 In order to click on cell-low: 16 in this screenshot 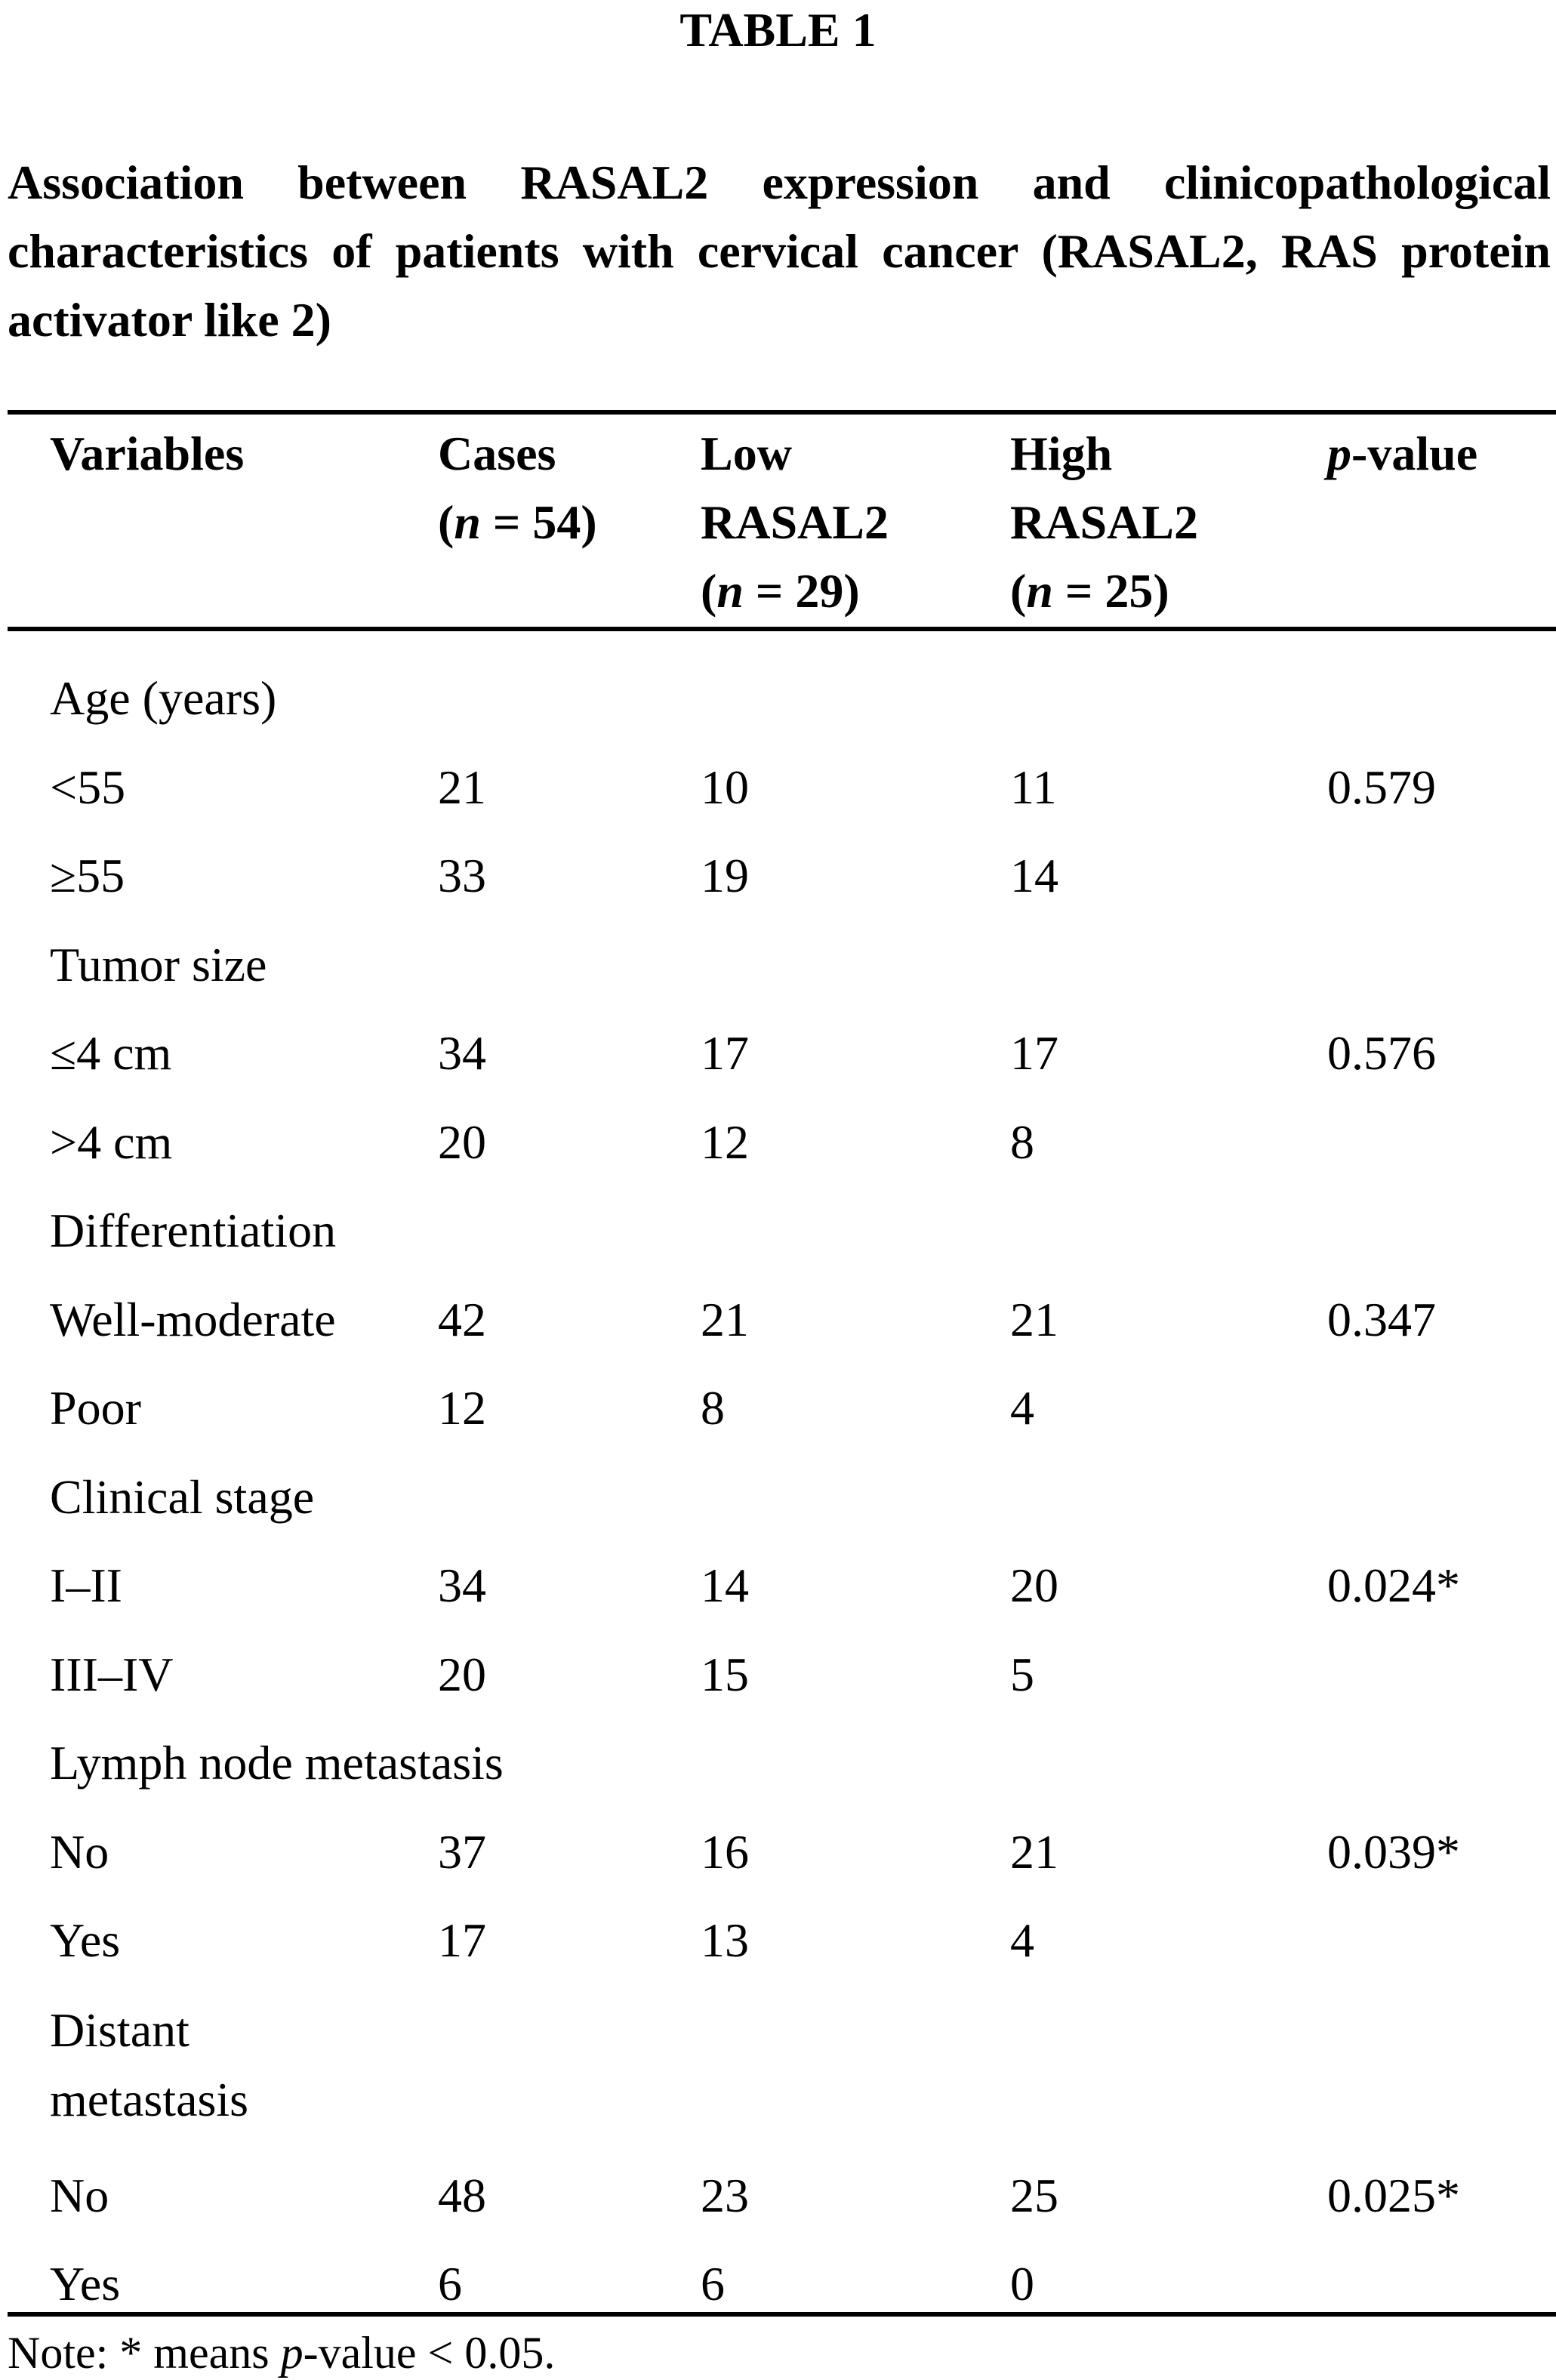, I will do `click(725, 1851)`.